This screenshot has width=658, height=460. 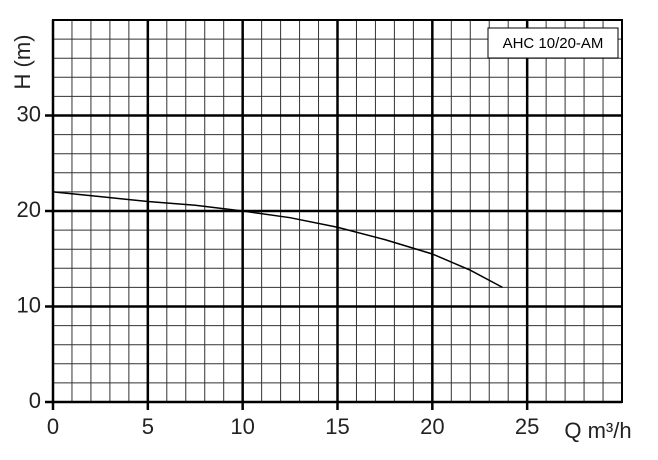 I want to click on x-tick-label: 0, so click(x=53, y=426).